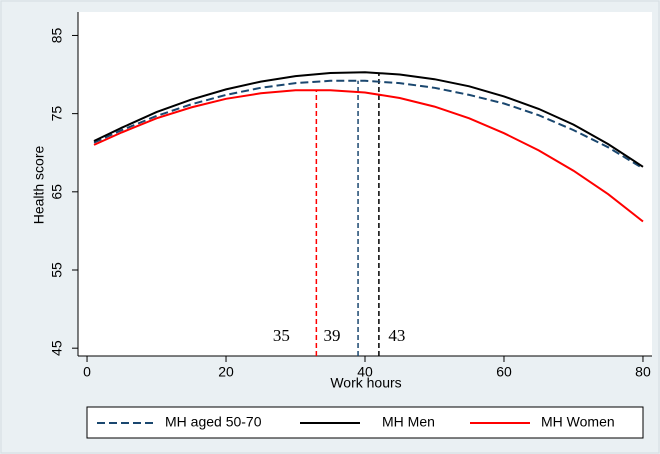 This screenshot has width=660, height=454. What do you see at coordinates (408, 422) in the screenshot?
I see `legend-label: MH Men` at bounding box center [408, 422].